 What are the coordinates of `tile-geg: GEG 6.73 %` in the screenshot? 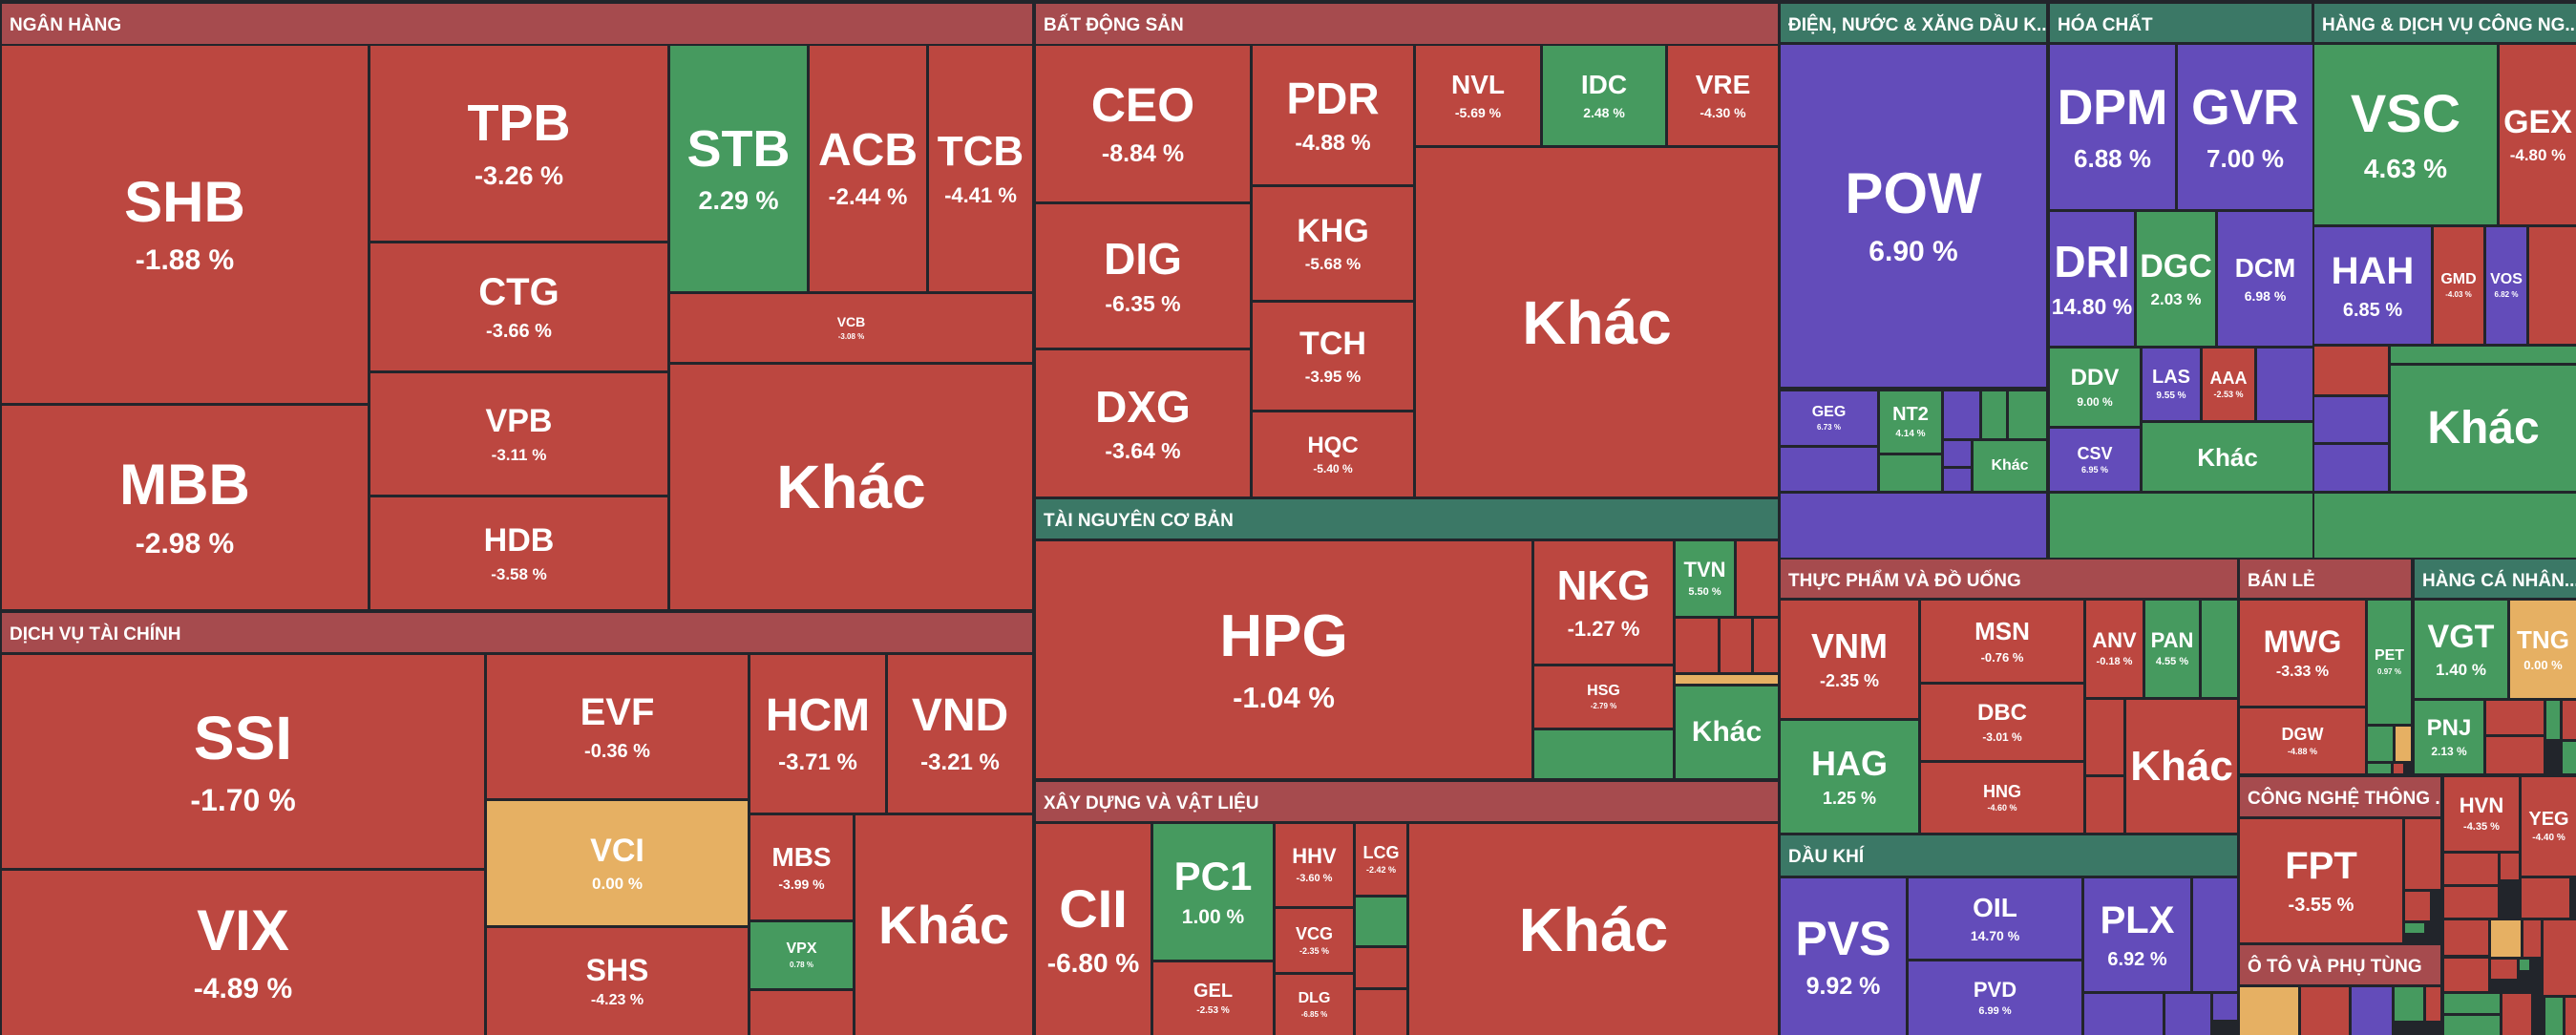 It's located at (1829, 418).